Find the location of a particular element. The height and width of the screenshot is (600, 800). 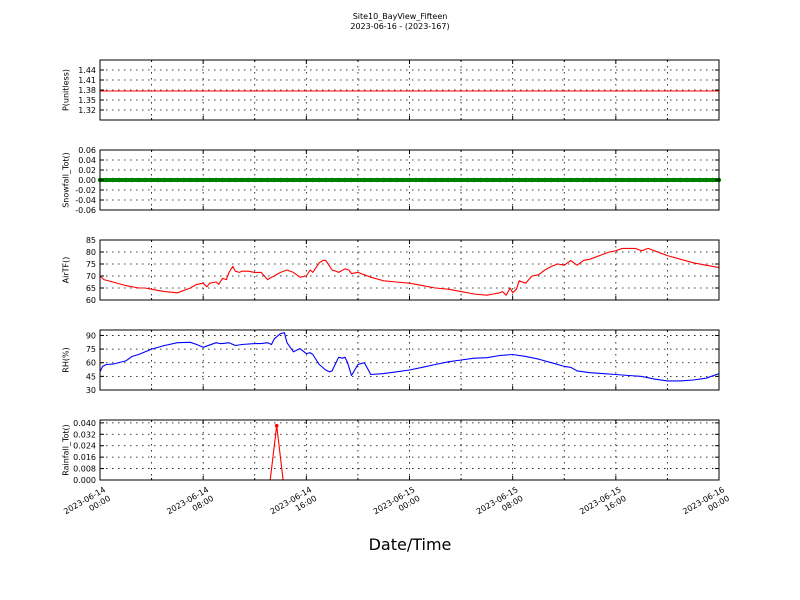

chart-title: Site10_BayView_Fifteen is located at coordinates (400, 16).